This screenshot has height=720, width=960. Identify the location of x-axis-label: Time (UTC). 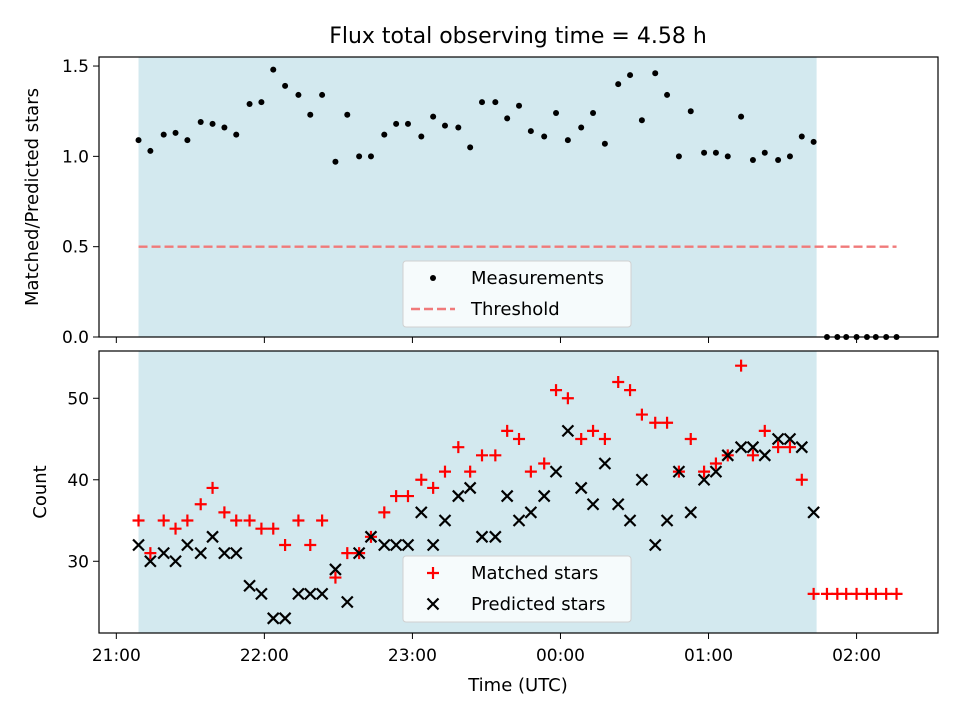
(517, 685).